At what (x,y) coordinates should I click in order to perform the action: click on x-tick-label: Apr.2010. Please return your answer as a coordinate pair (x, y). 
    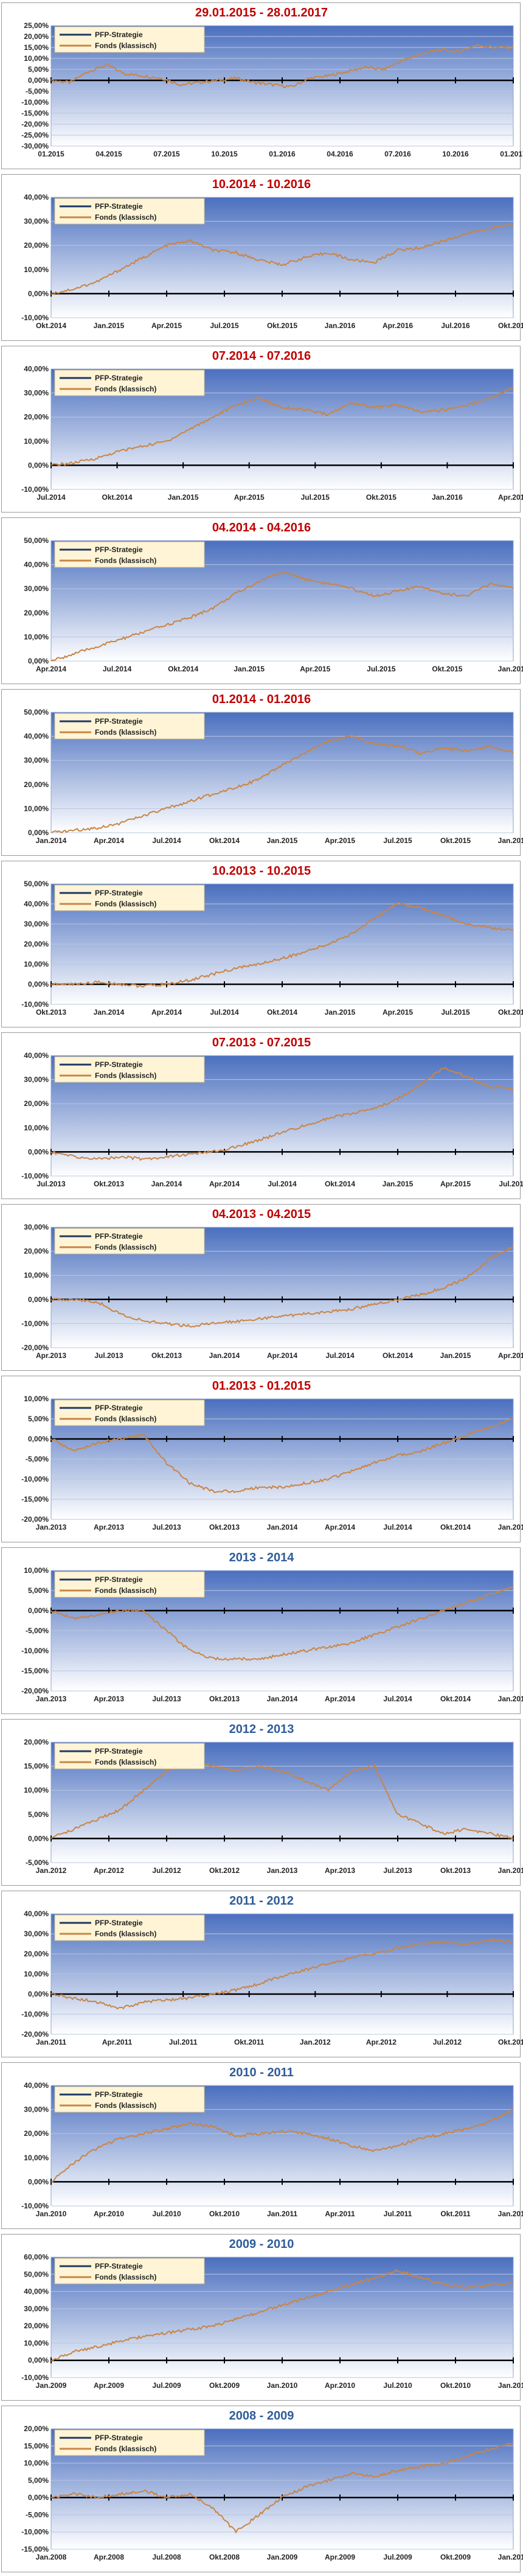
    Looking at the image, I should click on (109, 2214).